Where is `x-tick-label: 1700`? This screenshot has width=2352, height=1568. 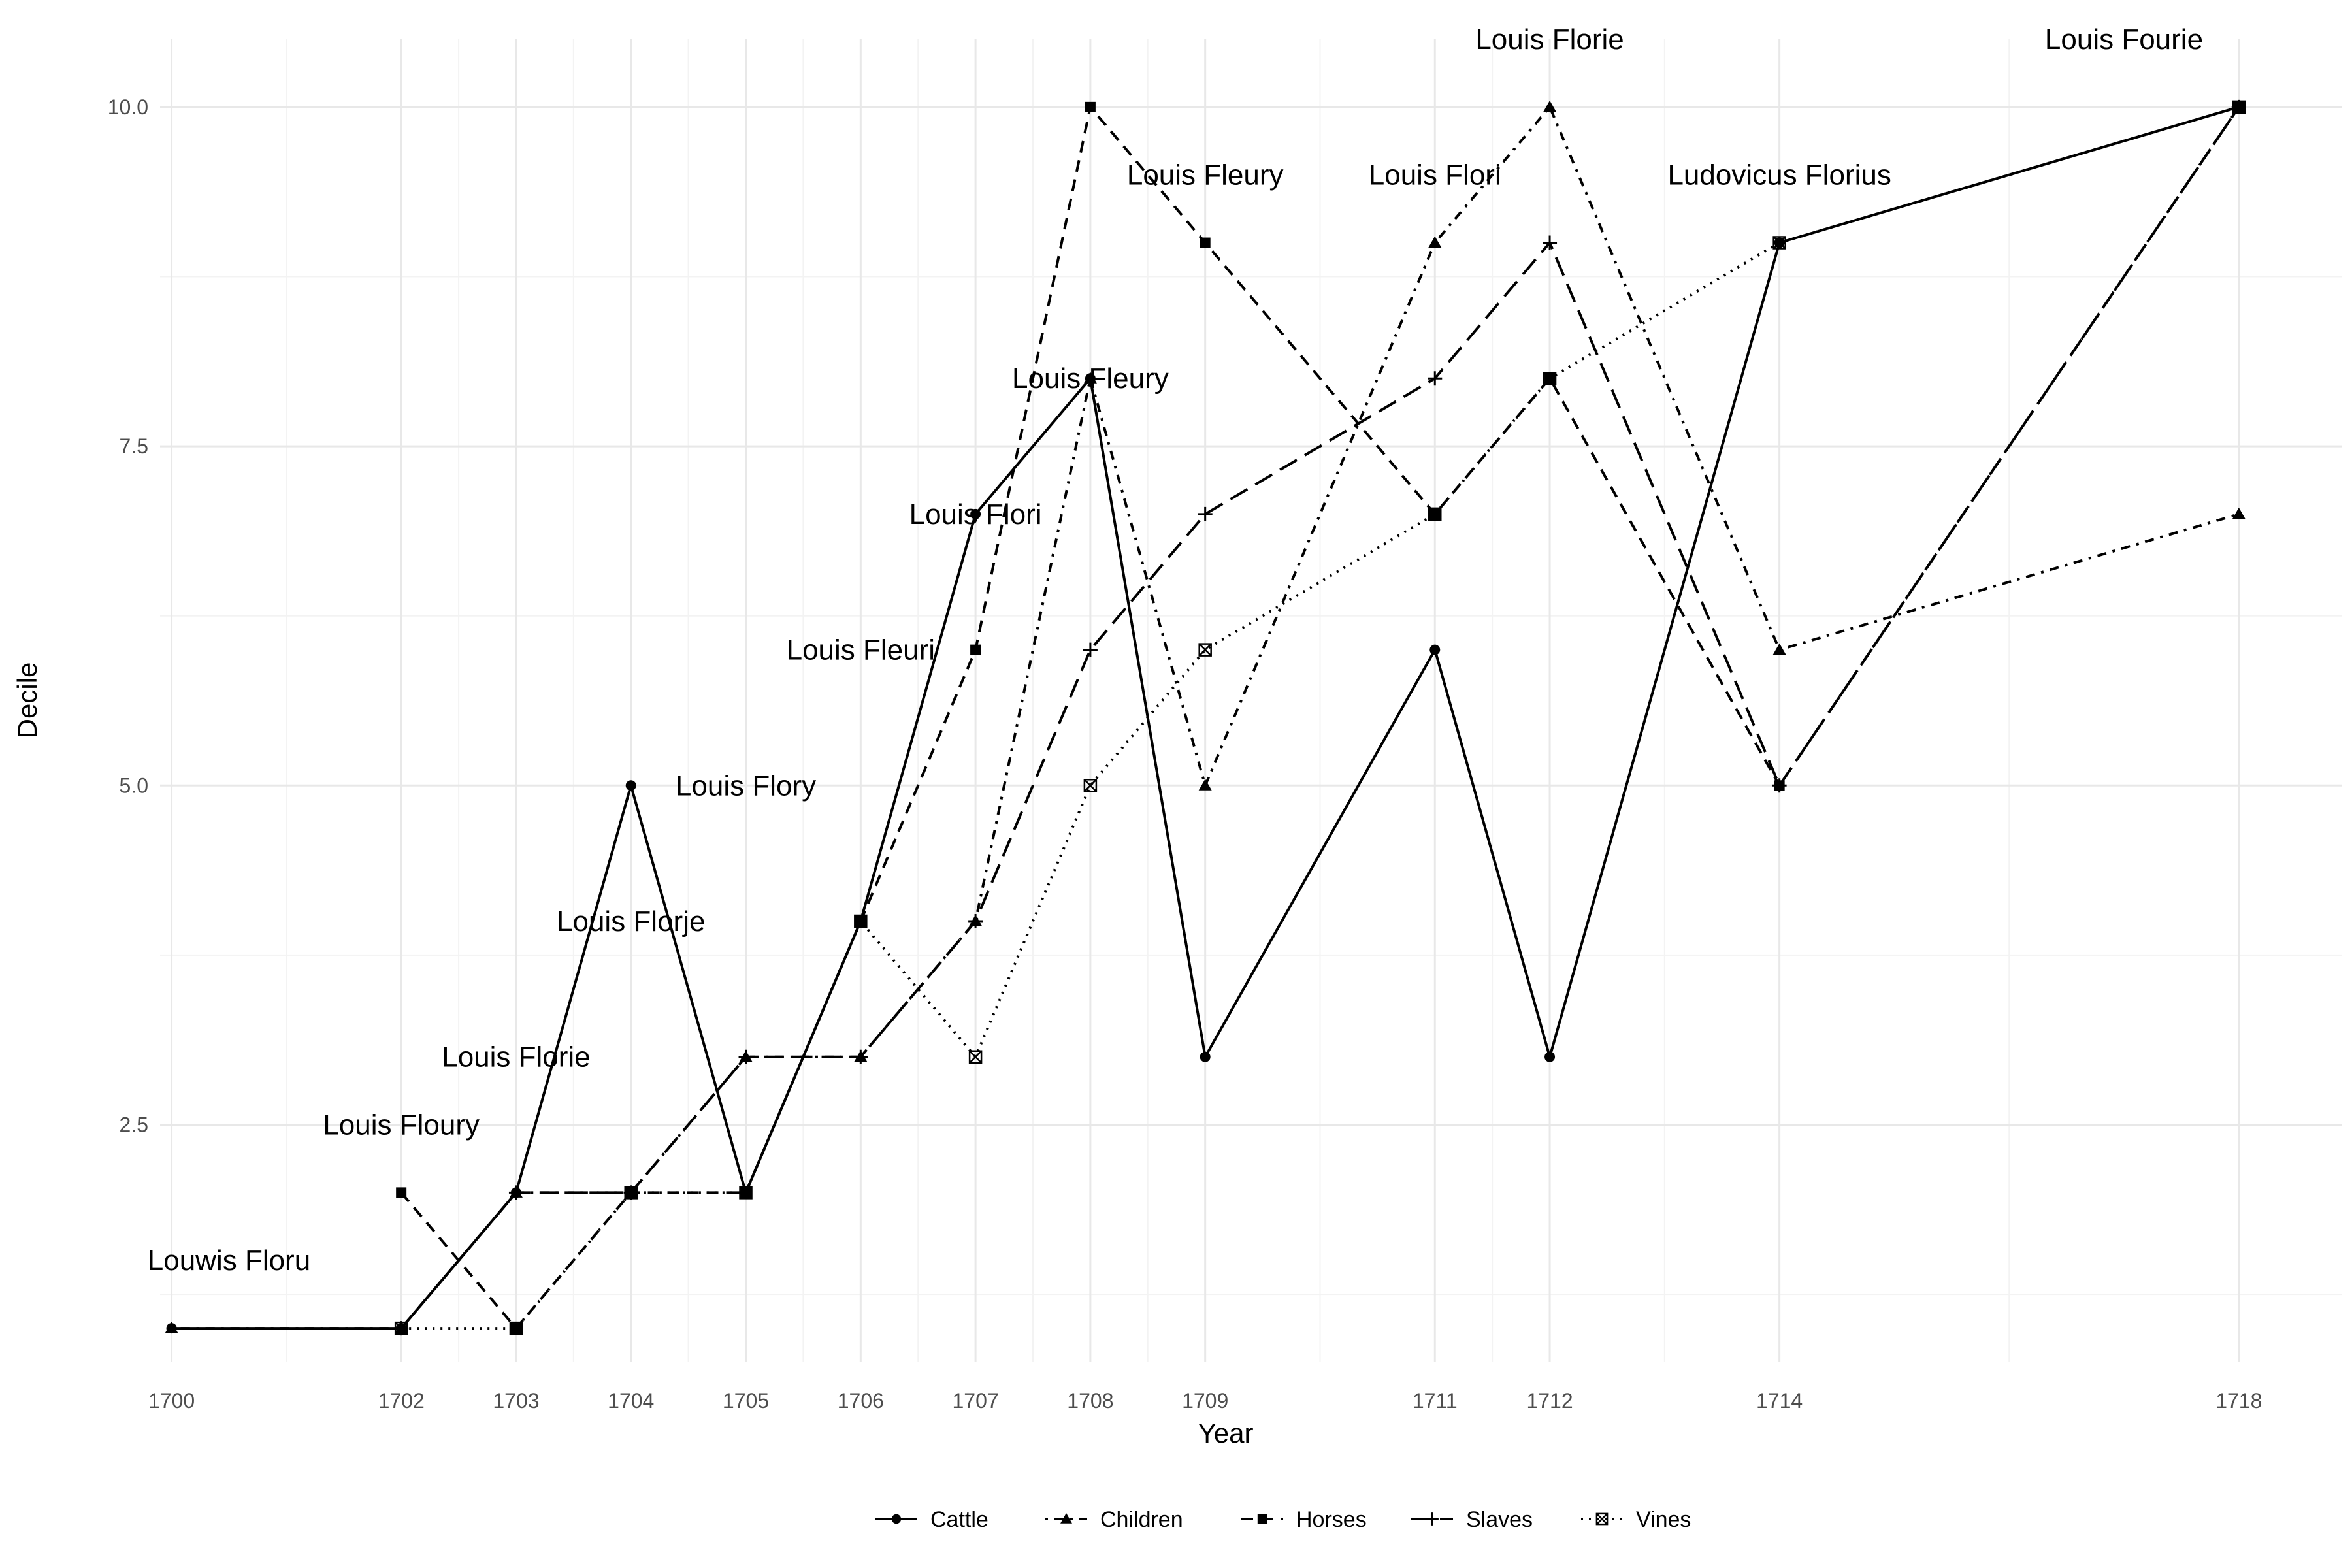 x-tick-label: 1700 is located at coordinates (171, 1401).